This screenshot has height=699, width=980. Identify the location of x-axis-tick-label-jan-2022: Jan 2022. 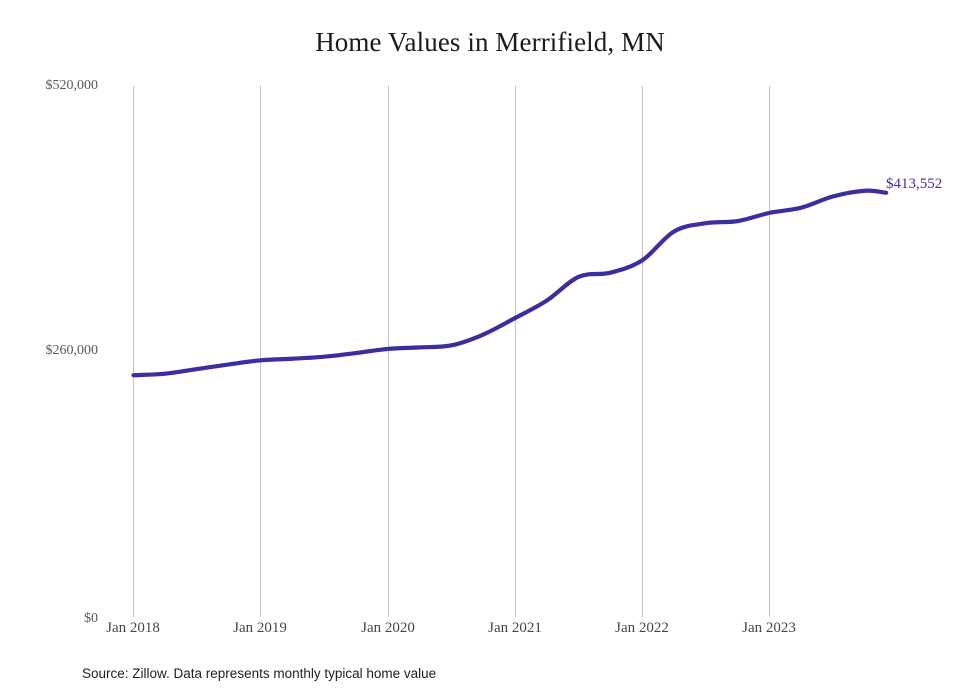
(642, 628).